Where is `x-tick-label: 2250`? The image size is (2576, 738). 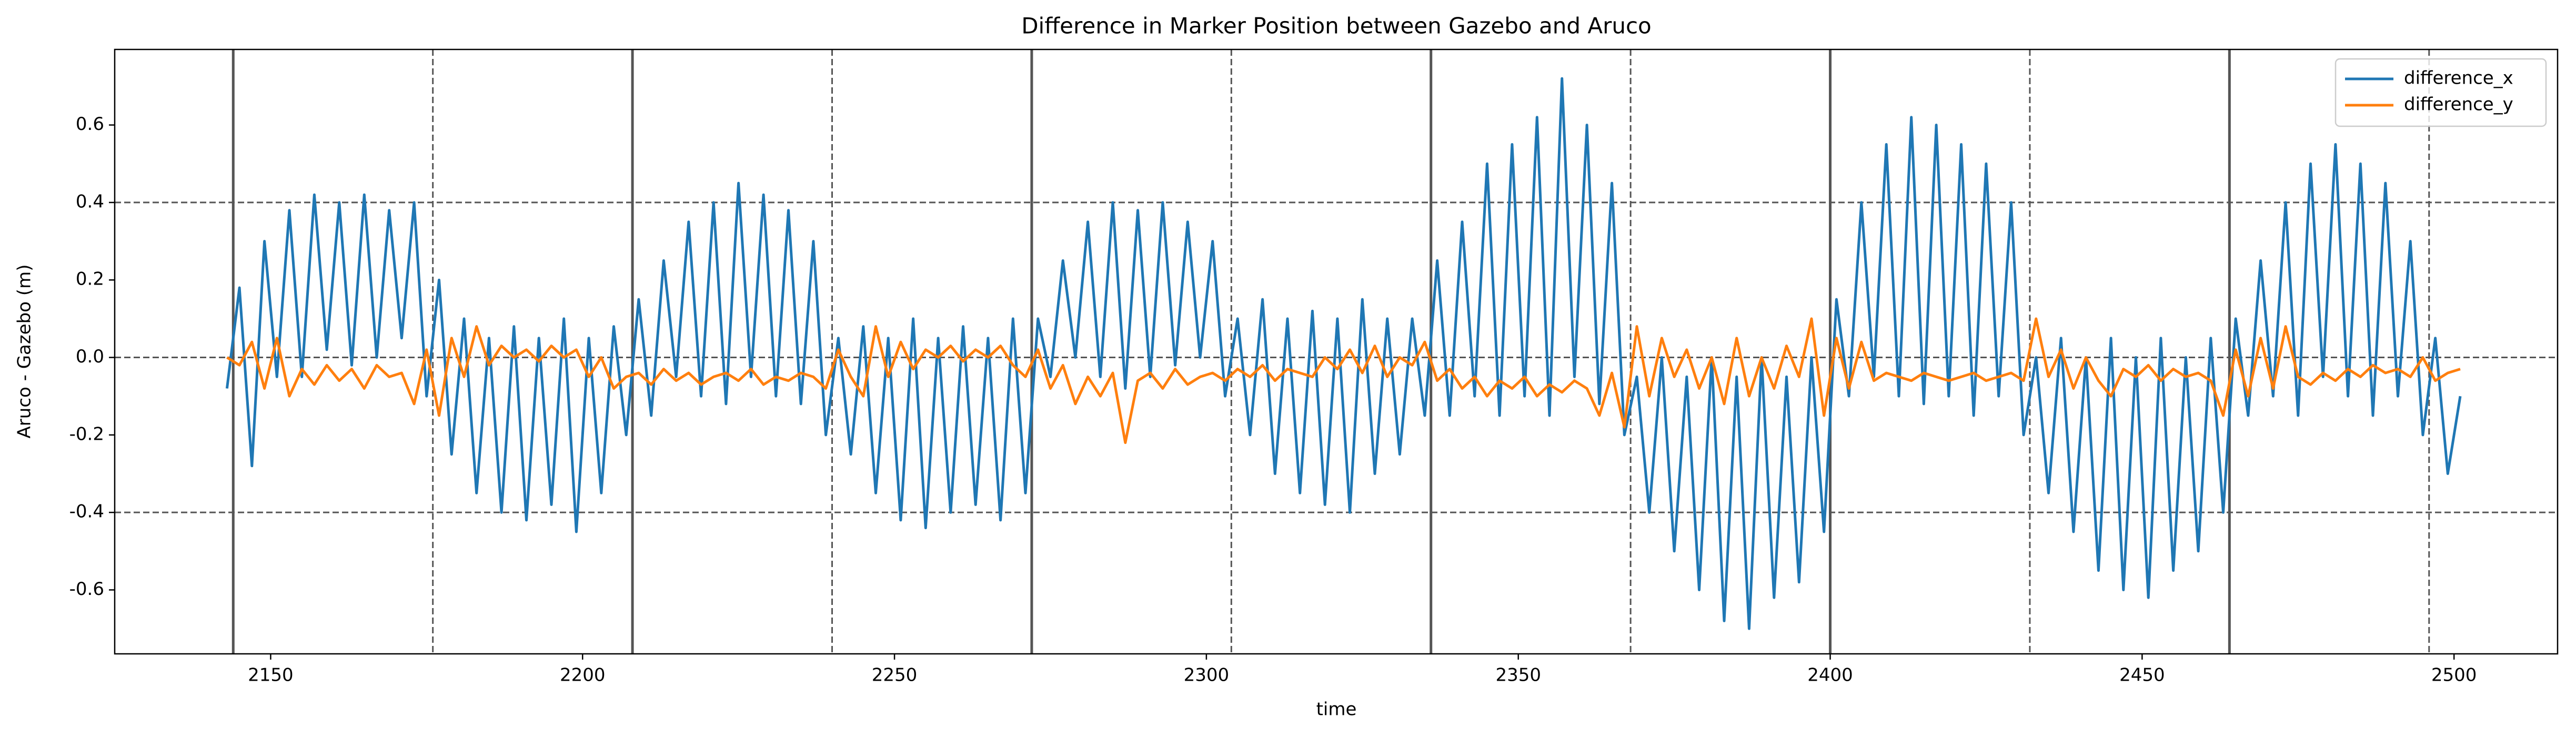
x-tick-label: 2250 is located at coordinates (895, 675).